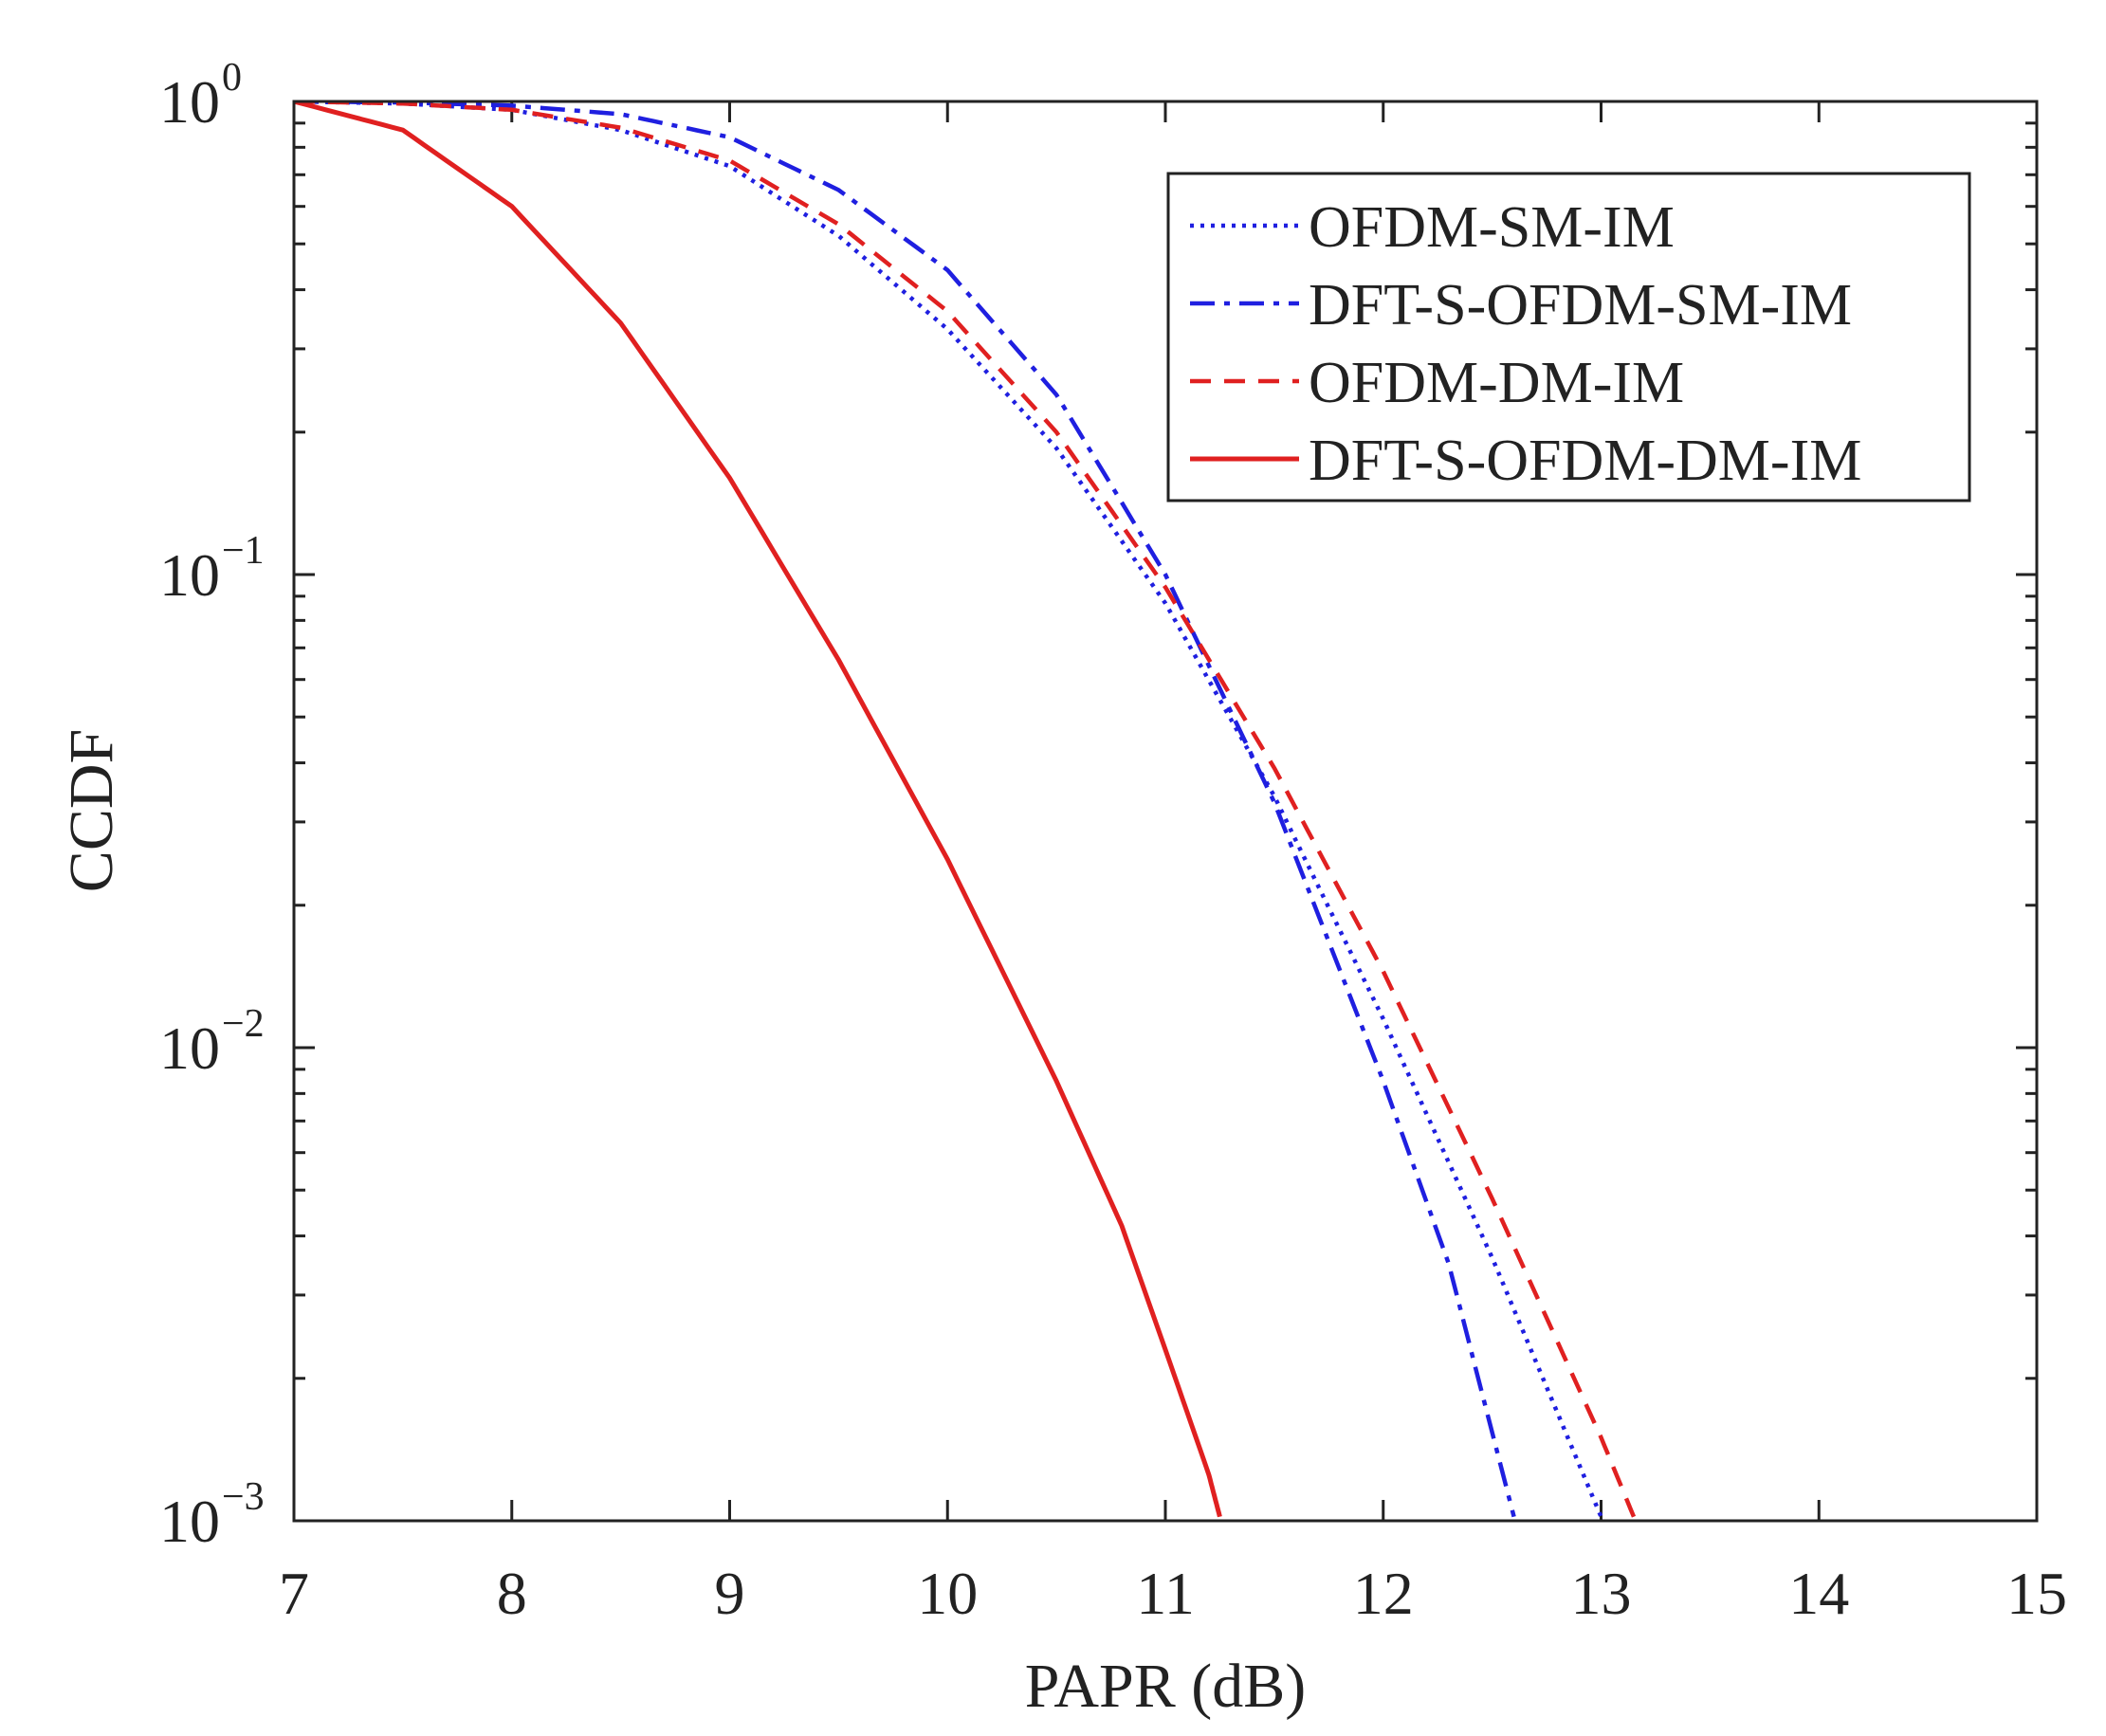 The width and height of the screenshot is (2106, 1736). I want to click on y-tick-label: 10 0, so click(200, 96).